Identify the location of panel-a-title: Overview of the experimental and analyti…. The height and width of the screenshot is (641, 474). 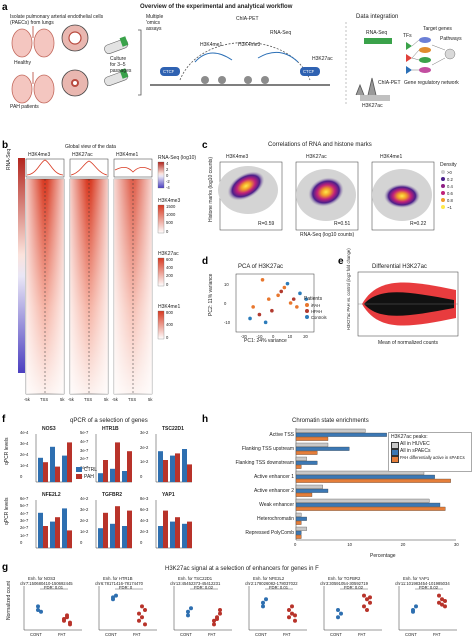
(216, 7).